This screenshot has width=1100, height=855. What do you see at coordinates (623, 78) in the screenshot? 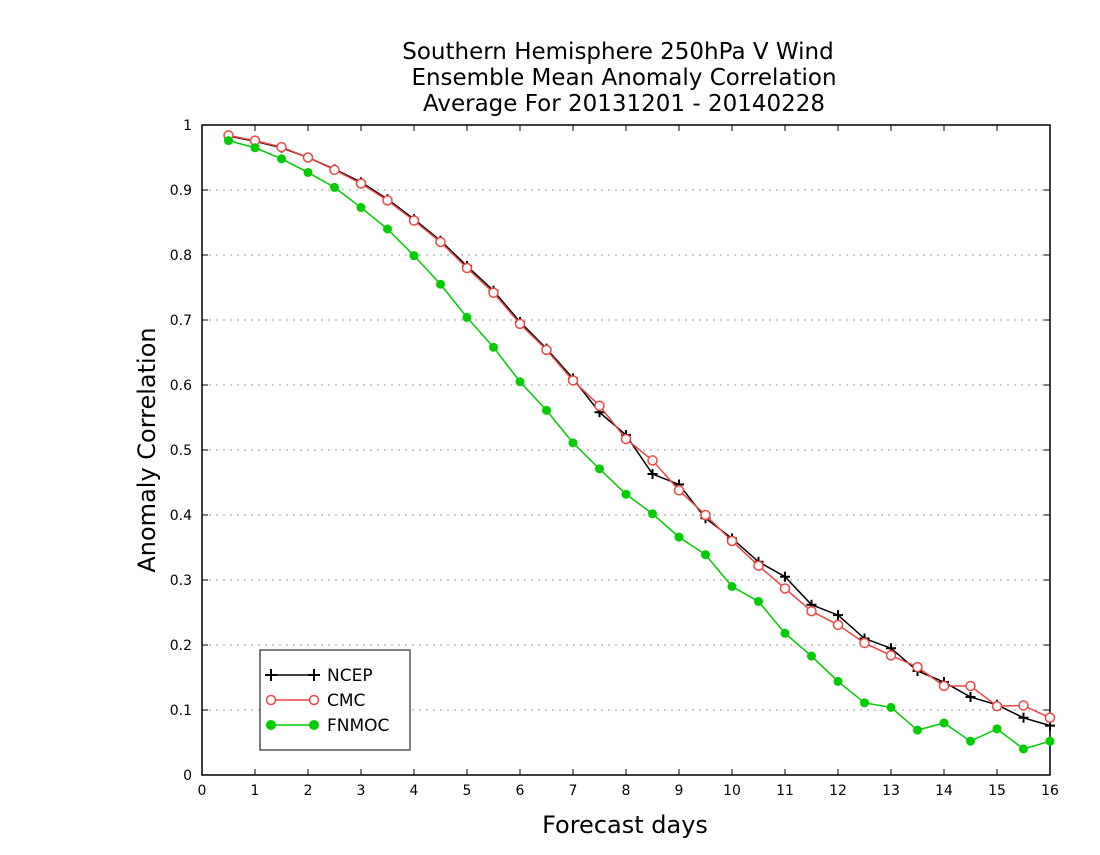
I see `title-line-2: Ensemble Mean Anomaly Correlation` at bounding box center [623, 78].